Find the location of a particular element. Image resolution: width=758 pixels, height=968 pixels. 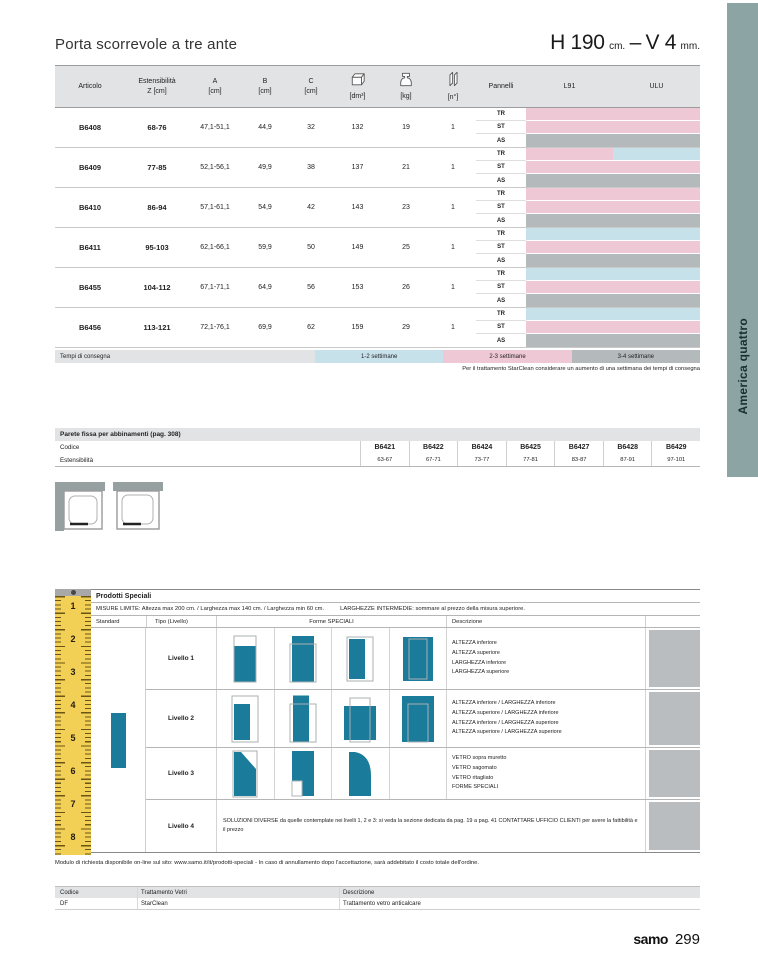

description-line: ALTEZZA superiore / LARGHEZZA superiore is located at coordinates (507, 732).